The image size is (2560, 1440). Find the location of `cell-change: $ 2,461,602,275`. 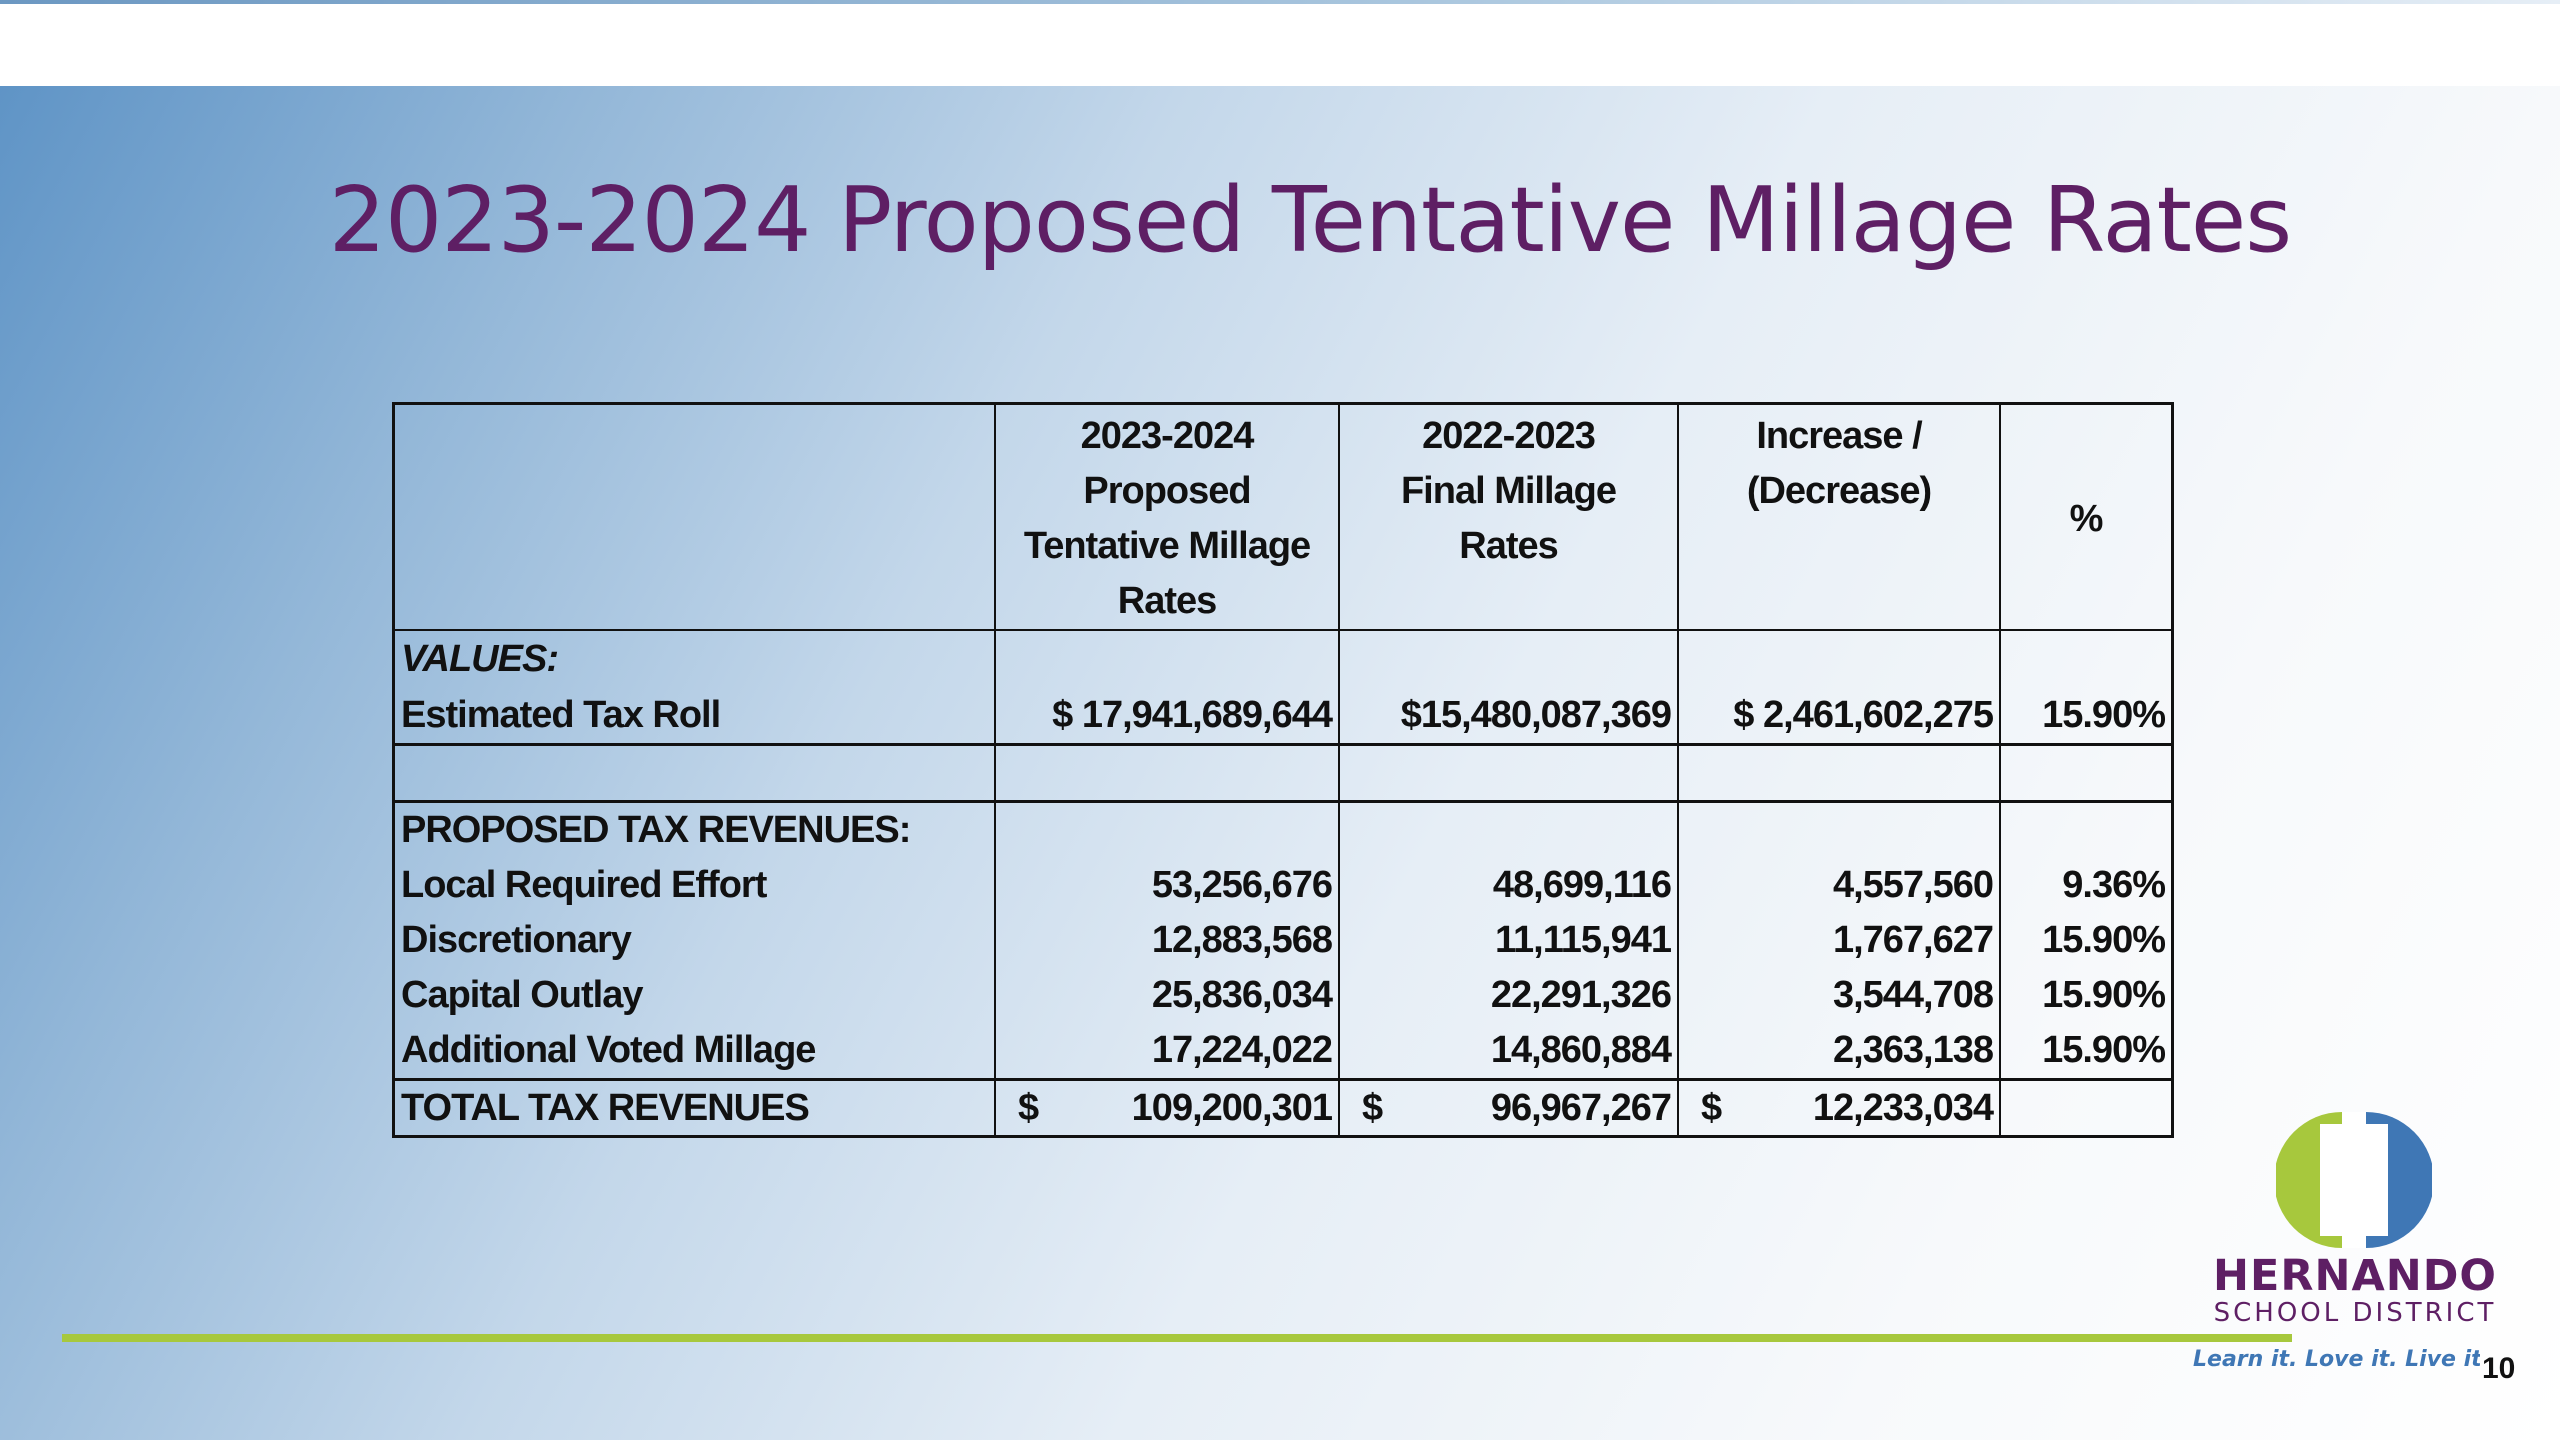

cell-change: $ 2,461,602,275 is located at coordinates (1839, 716).